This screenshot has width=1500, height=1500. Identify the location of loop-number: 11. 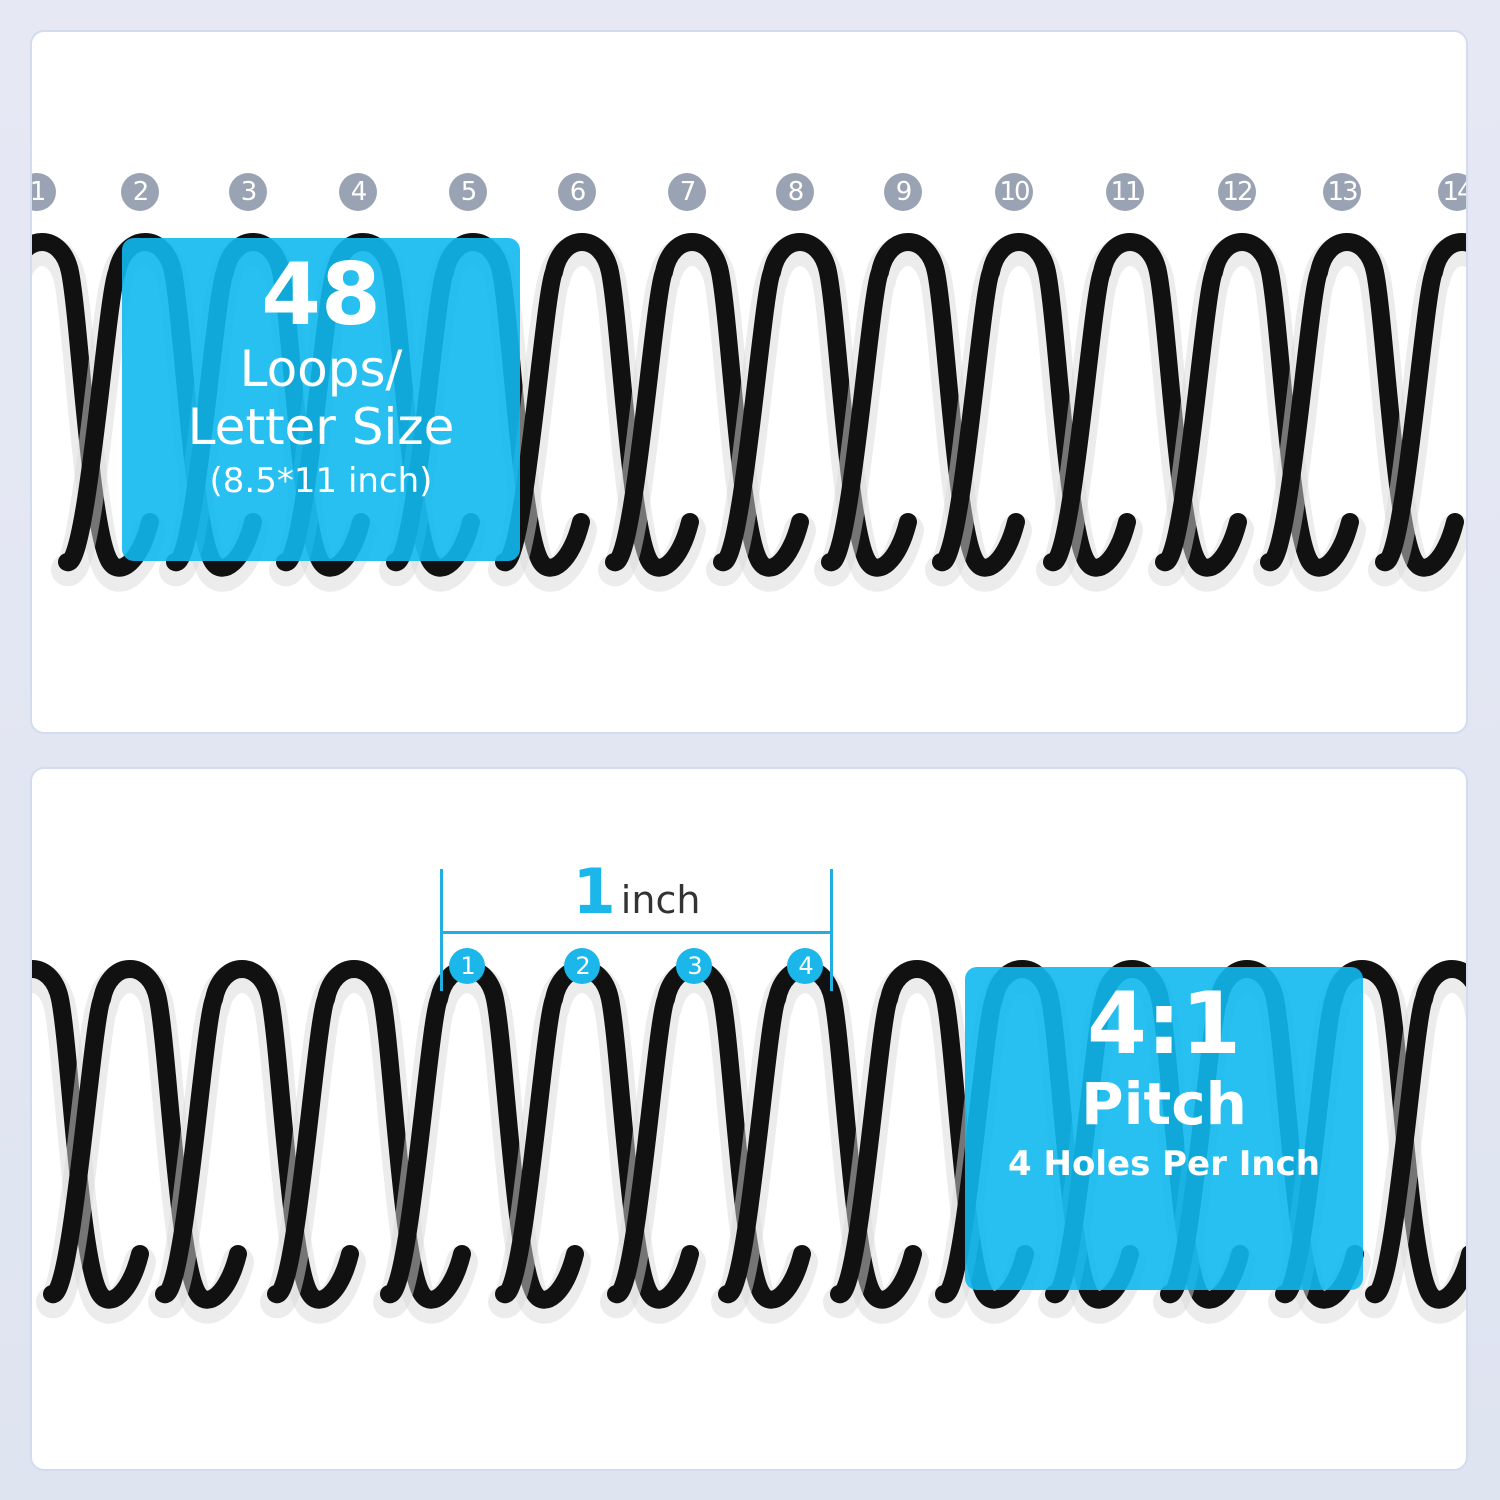
(1125, 192).